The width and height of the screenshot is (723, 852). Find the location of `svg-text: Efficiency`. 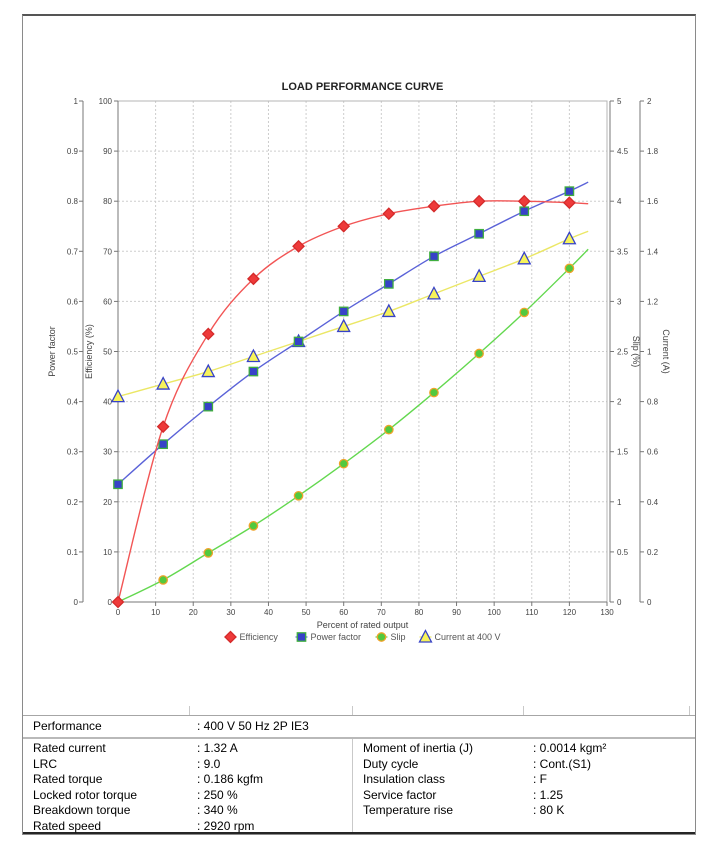

svg-text: Efficiency is located at coordinates (258, 637).